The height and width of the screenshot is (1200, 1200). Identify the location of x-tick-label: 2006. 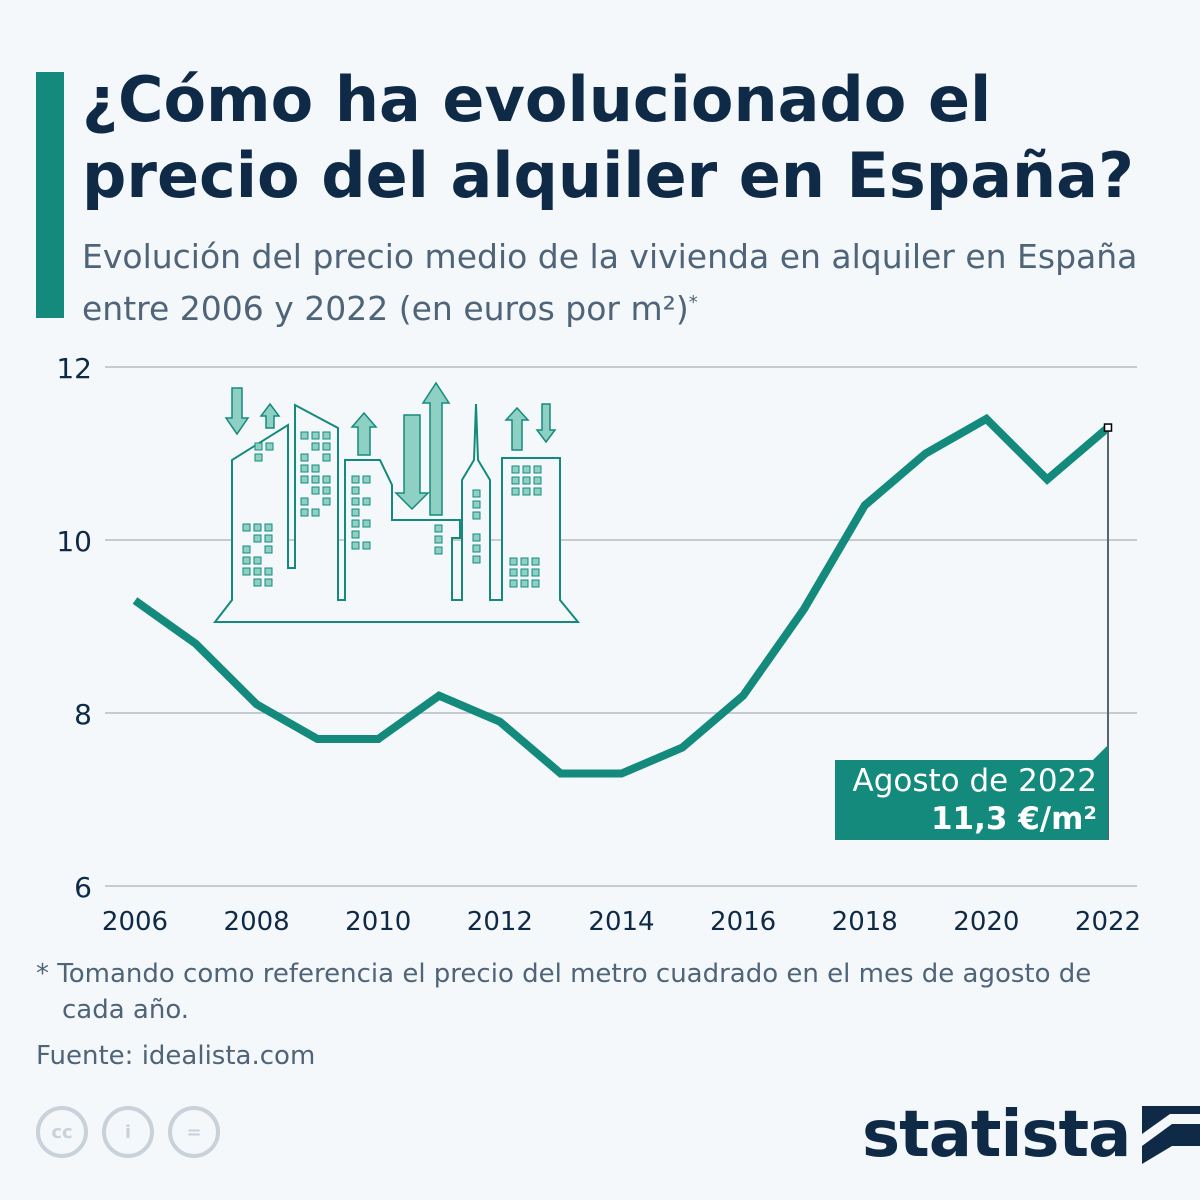
(135, 922).